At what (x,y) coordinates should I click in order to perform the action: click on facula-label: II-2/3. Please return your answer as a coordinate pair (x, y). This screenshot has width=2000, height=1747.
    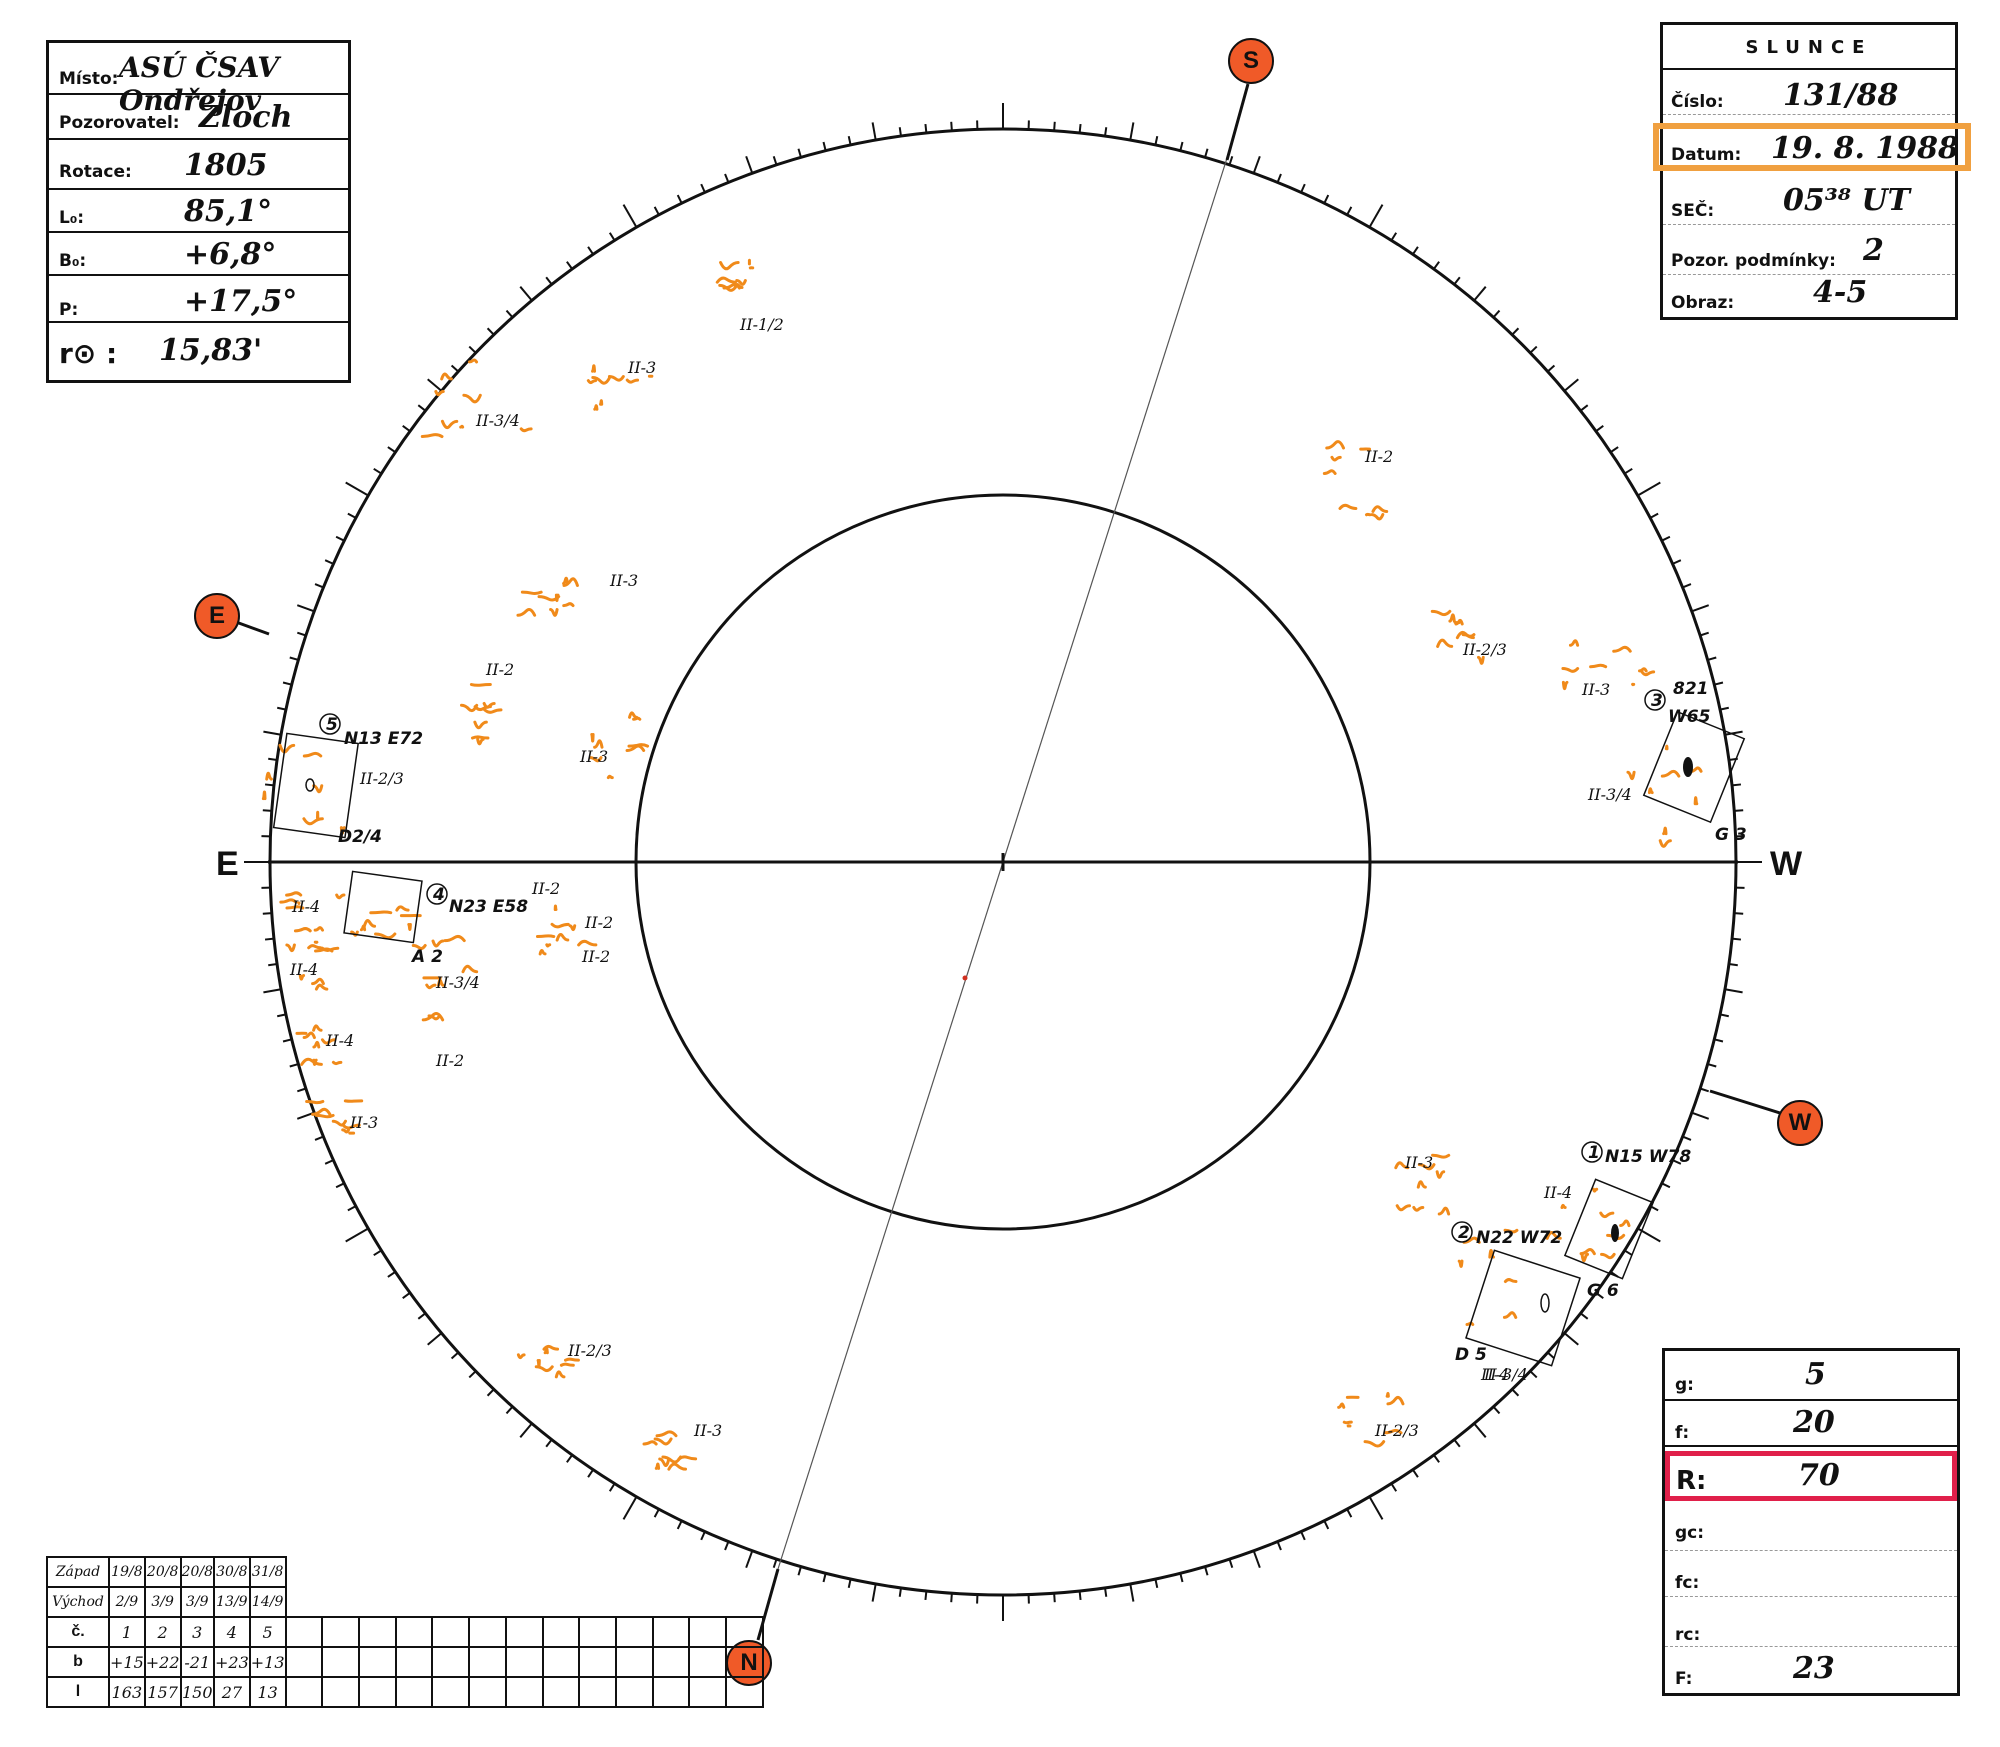
    Looking at the image, I should click on (589, 1350).